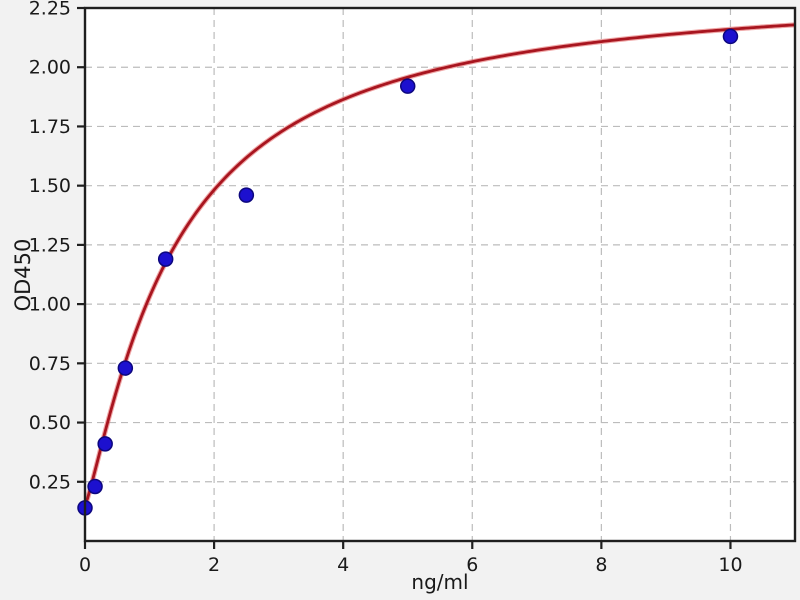 Image resolution: width=800 pixels, height=600 pixels. I want to click on x-axis-label: ng/ml, so click(440, 582).